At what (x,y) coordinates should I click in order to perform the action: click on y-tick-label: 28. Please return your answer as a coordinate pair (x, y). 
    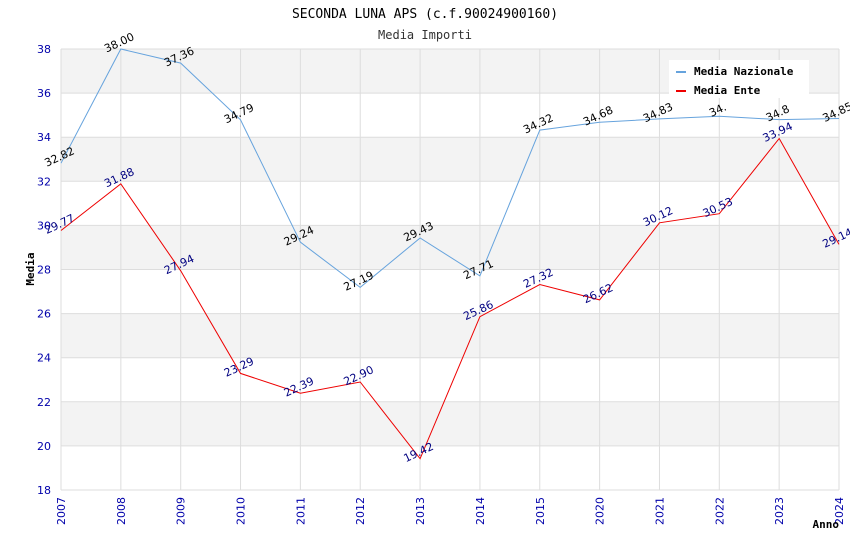
    Looking at the image, I should click on (44, 270).